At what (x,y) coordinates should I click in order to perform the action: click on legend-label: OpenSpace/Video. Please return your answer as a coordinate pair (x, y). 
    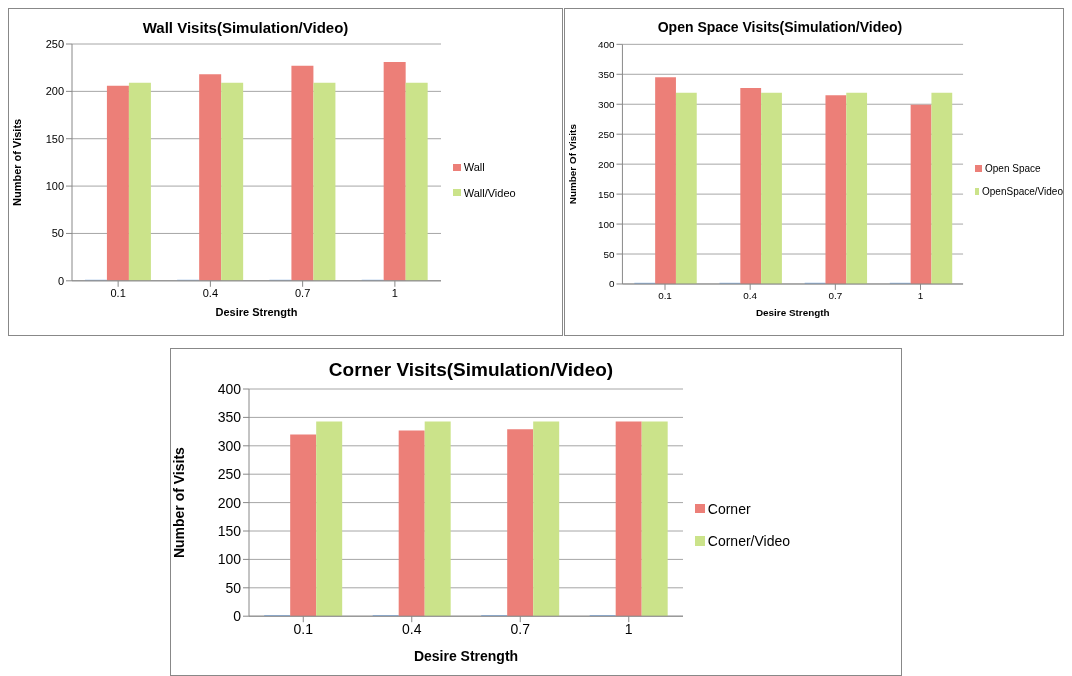
    Looking at the image, I should click on (1022, 191).